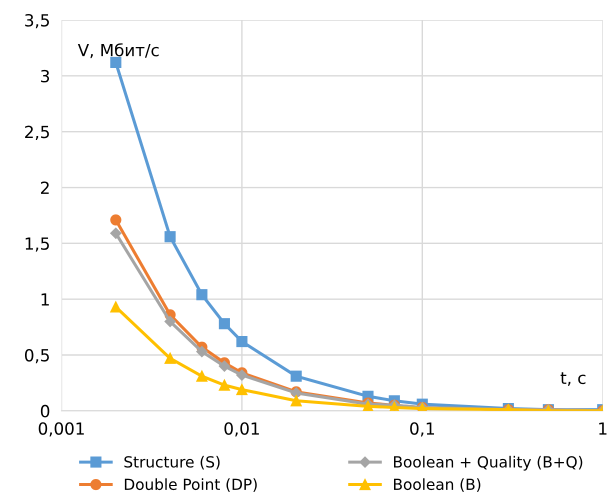 This screenshot has width=615, height=501. Describe the element at coordinates (36, 356) in the screenshot. I see `y-tick-label: 0,5` at that location.